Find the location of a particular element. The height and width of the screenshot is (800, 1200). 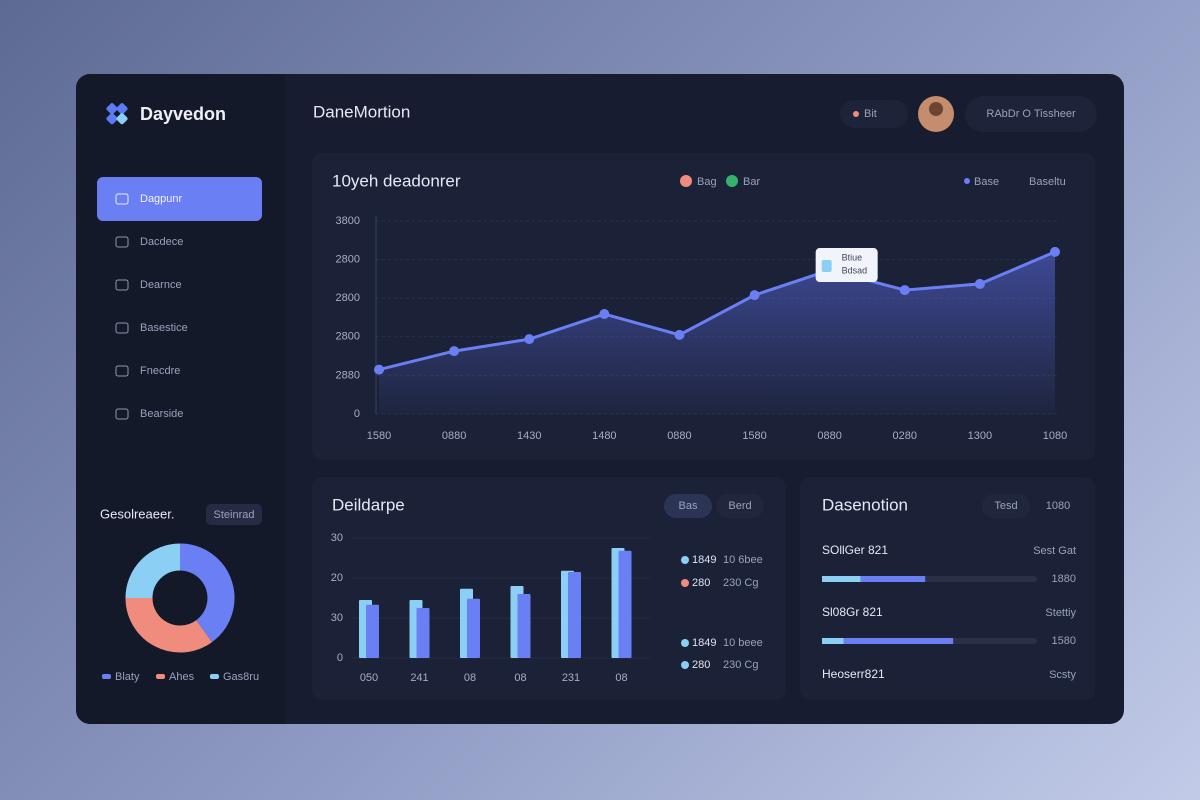

y-tick-label: 20 is located at coordinates (337, 578).